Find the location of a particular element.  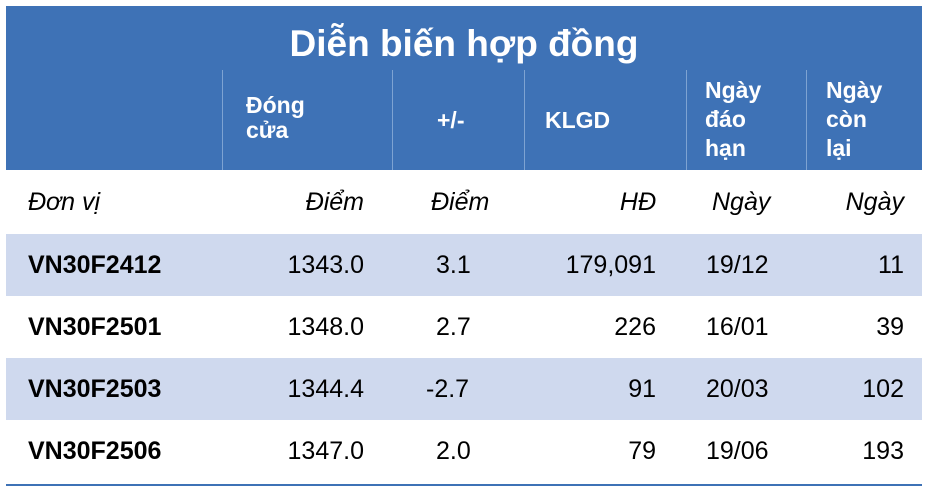

price-change: 3.1 is located at coordinates (453, 264).